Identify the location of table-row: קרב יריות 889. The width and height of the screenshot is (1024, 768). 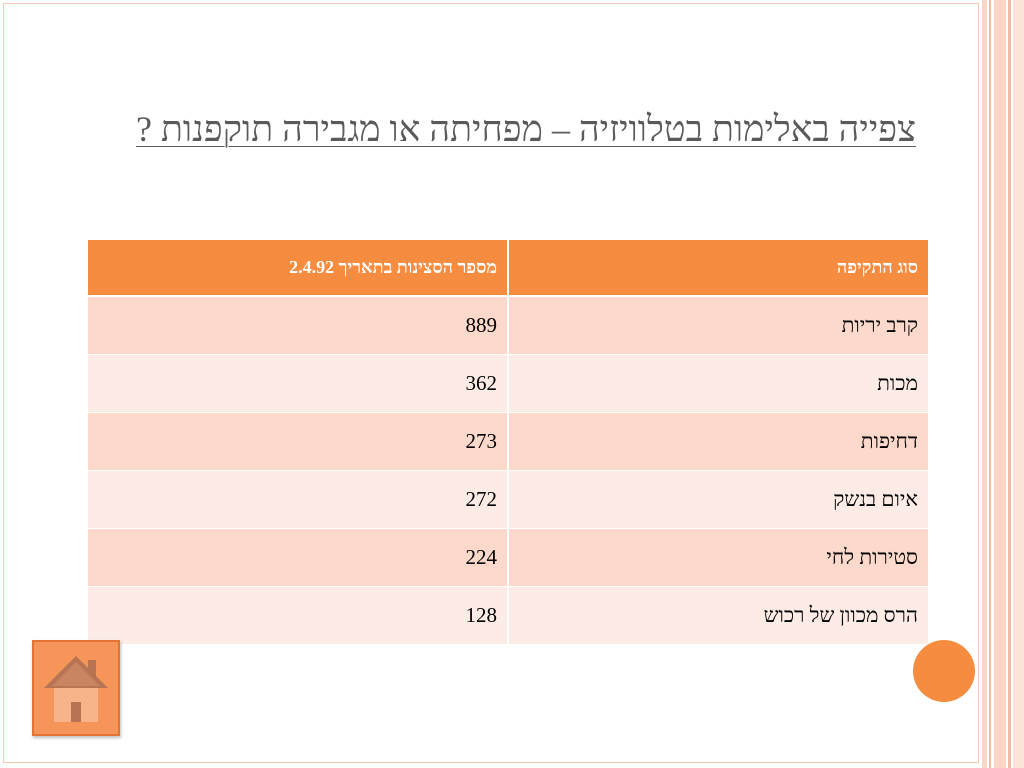
(508, 325).